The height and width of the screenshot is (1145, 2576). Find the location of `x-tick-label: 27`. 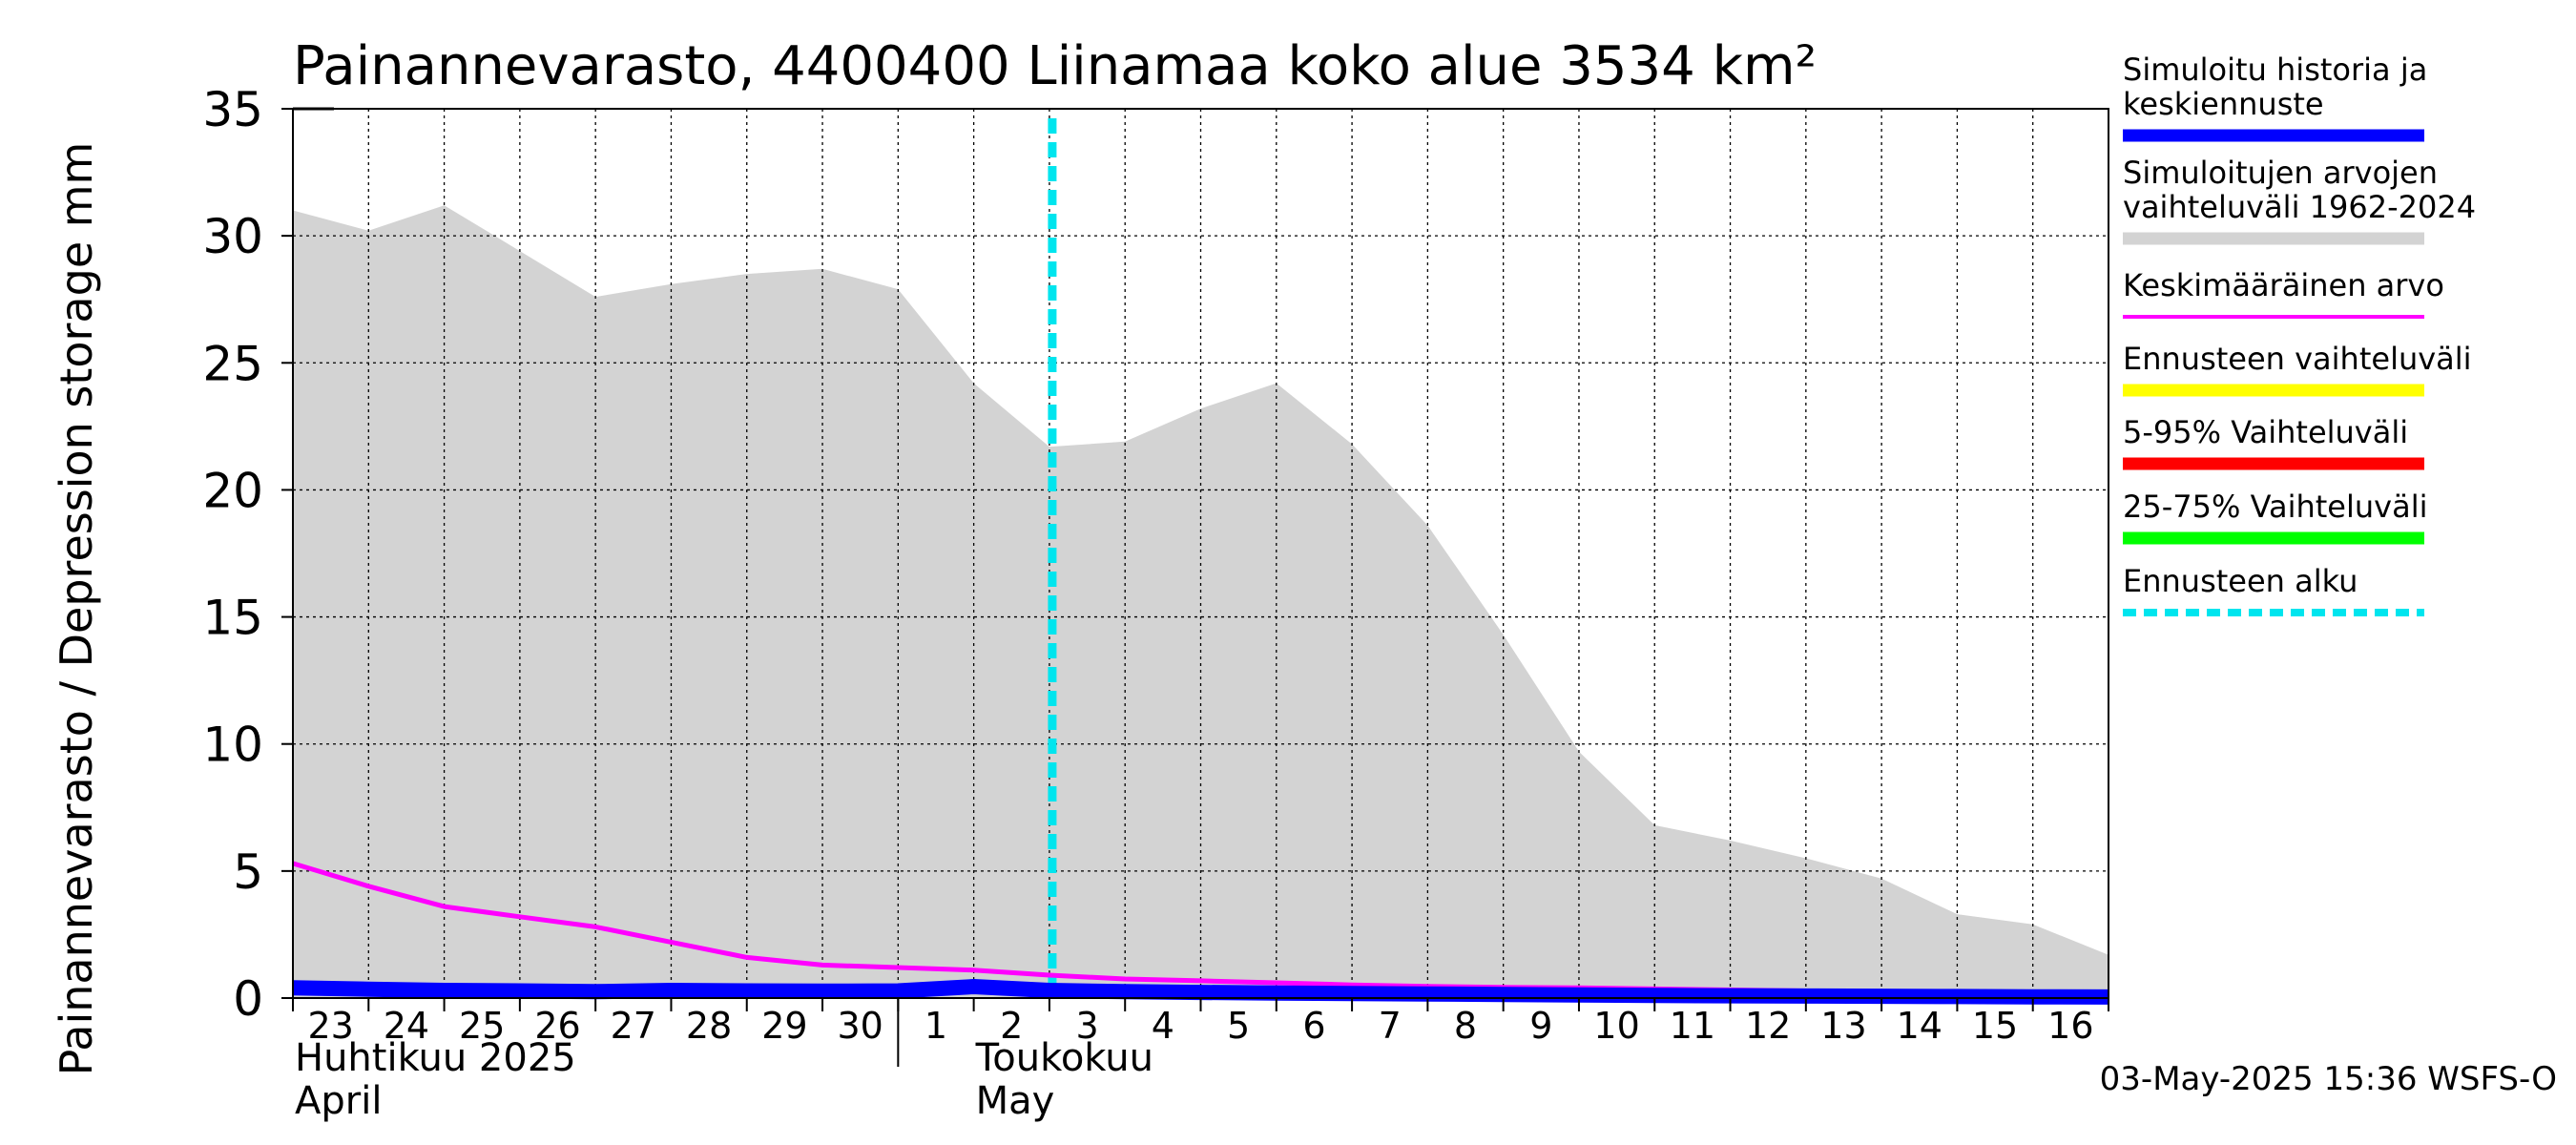

x-tick-label: 27 is located at coordinates (633, 1026).